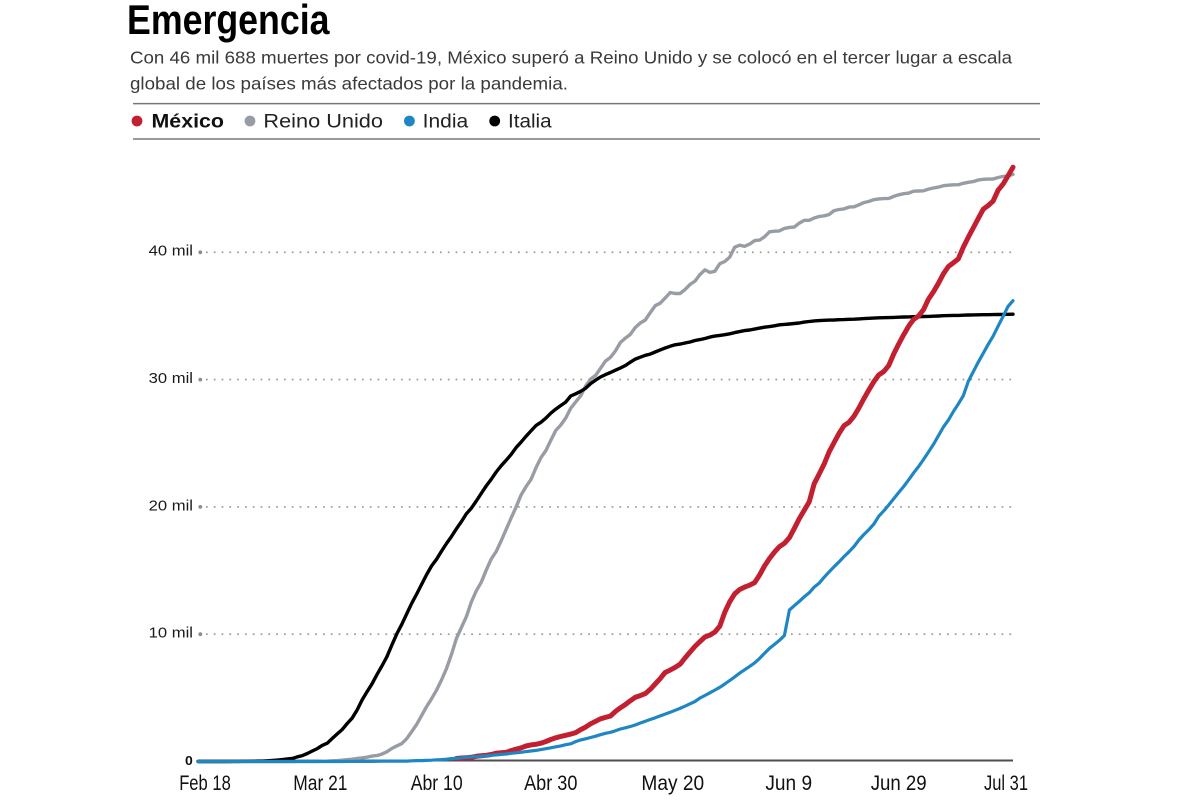 The image size is (1200, 808). Describe the element at coordinates (188, 122) in the screenshot. I see `svg-text: México` at that location.